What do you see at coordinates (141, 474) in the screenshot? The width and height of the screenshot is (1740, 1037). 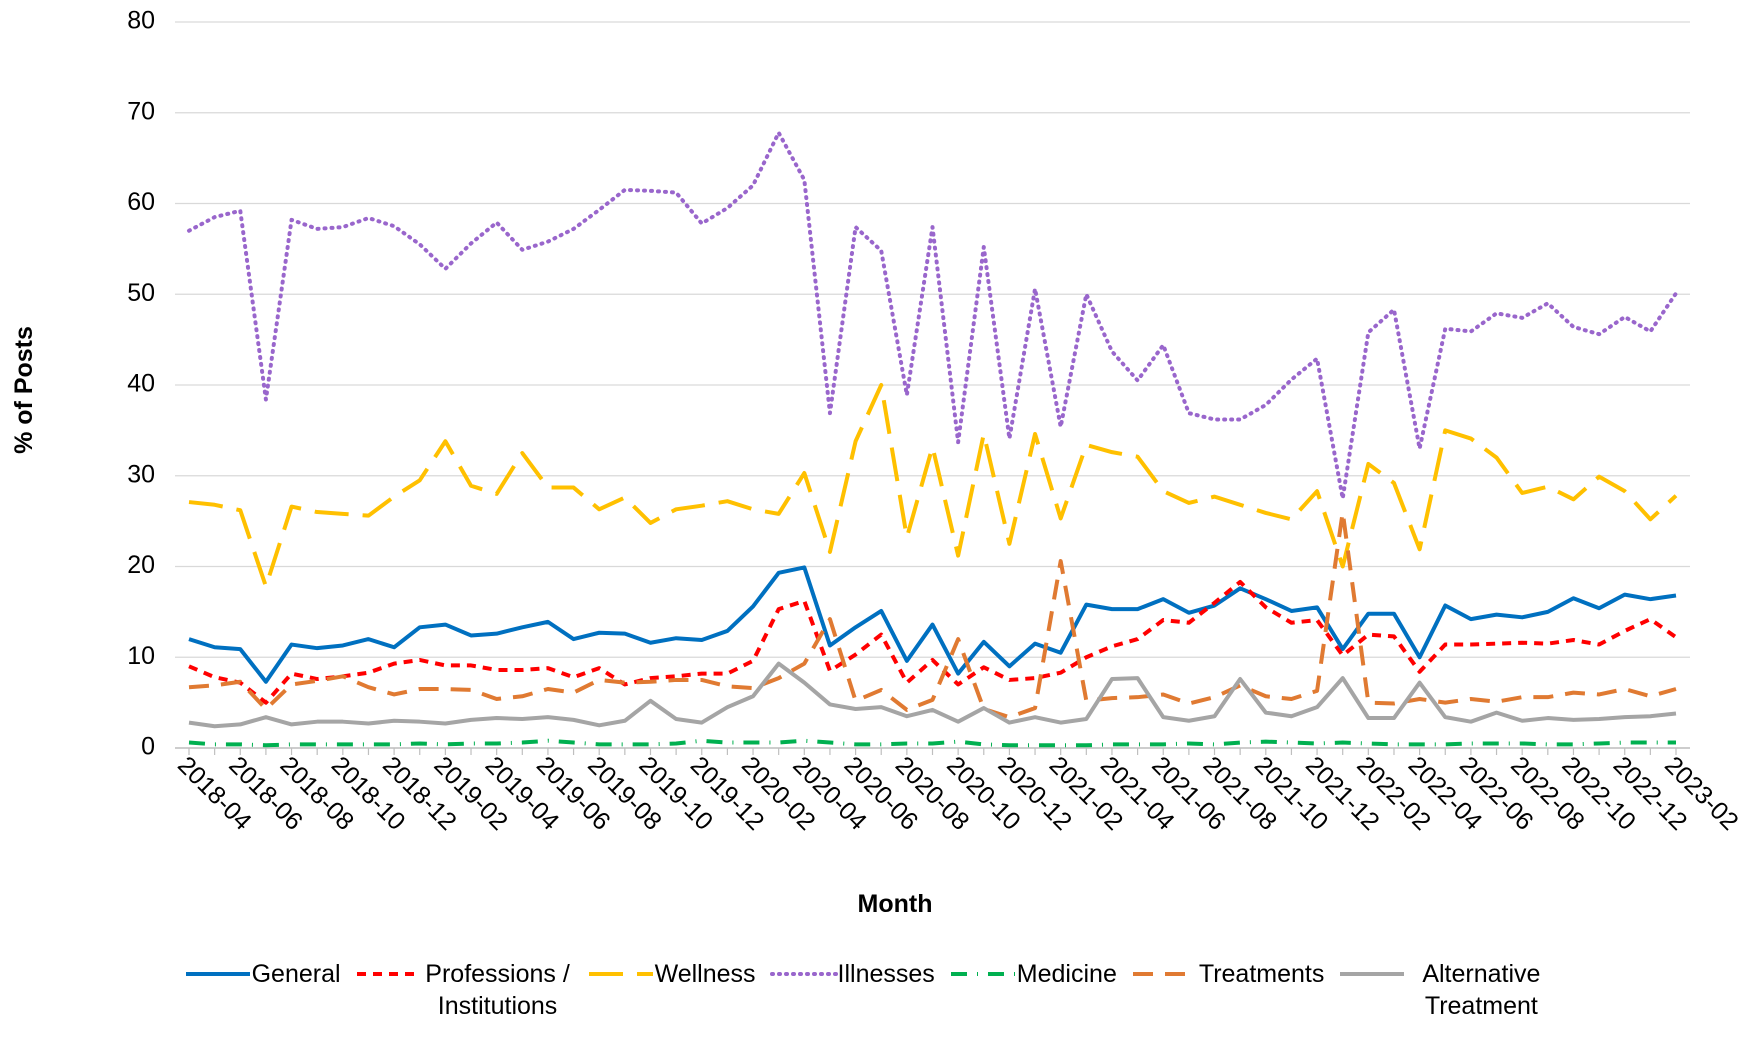 I see `y-tick-label: 30` at bounding box center [141, 474].